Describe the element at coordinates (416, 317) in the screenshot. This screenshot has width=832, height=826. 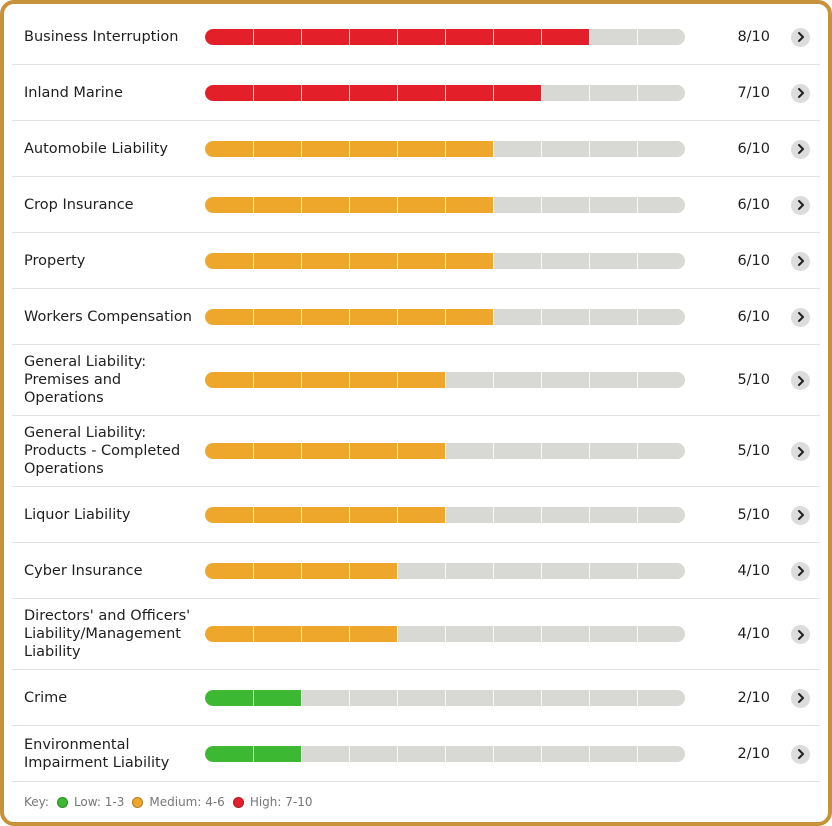
I see `risk-row: Workers Compensation 6/10` at that location.